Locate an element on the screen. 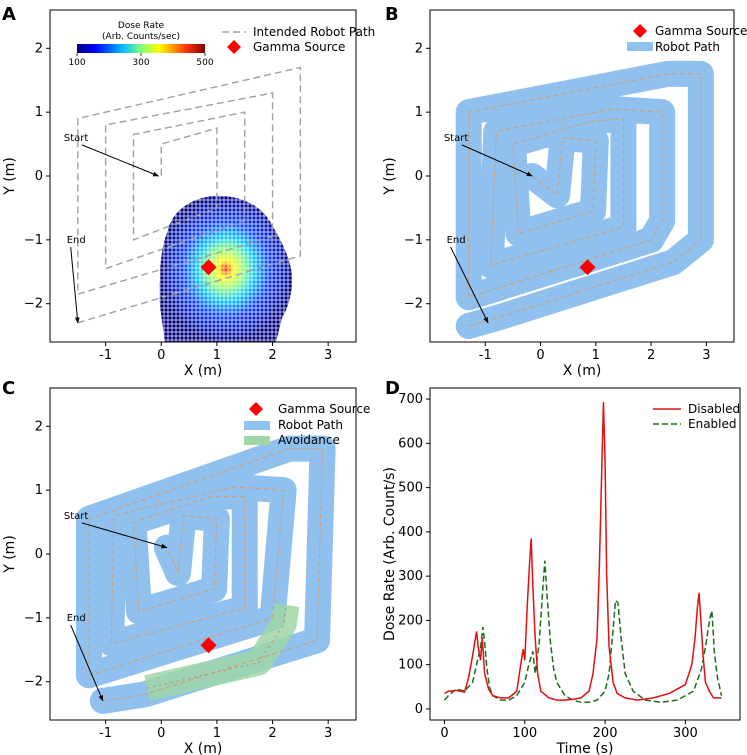 The height and width of the screenshot is (755, 747). panel-b-end-arrow is located at coordinates (469, 285).